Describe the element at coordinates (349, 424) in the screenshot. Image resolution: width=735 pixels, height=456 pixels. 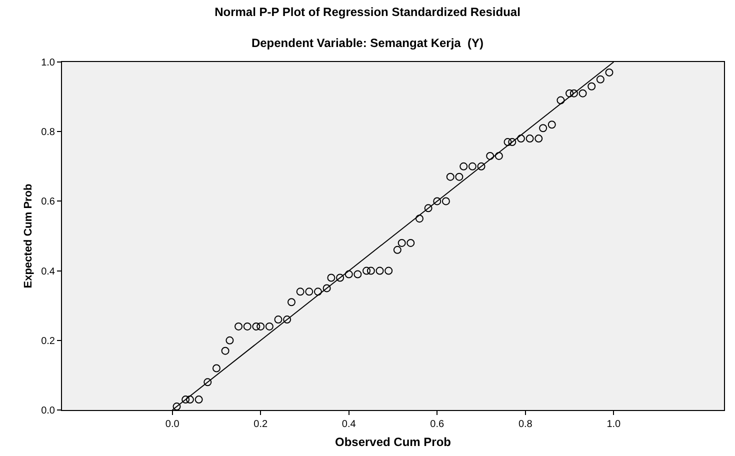
I see `x-tick-label: 0.4` at that location.